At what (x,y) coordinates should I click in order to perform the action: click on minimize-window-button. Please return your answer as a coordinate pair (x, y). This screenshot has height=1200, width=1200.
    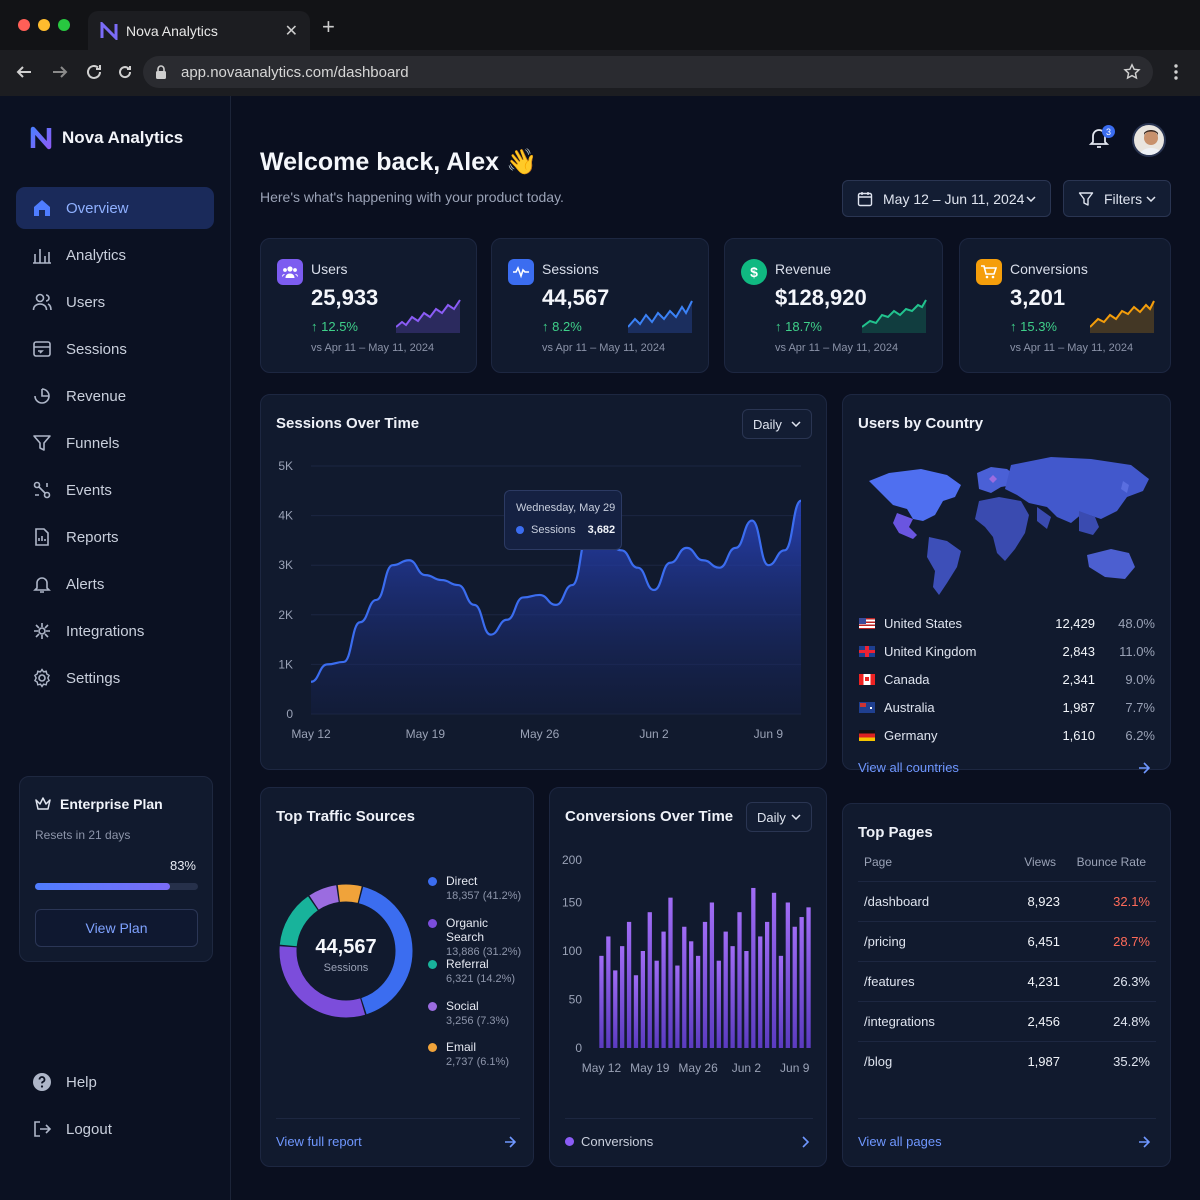
    Looking at the image, I should click on (44, 25).